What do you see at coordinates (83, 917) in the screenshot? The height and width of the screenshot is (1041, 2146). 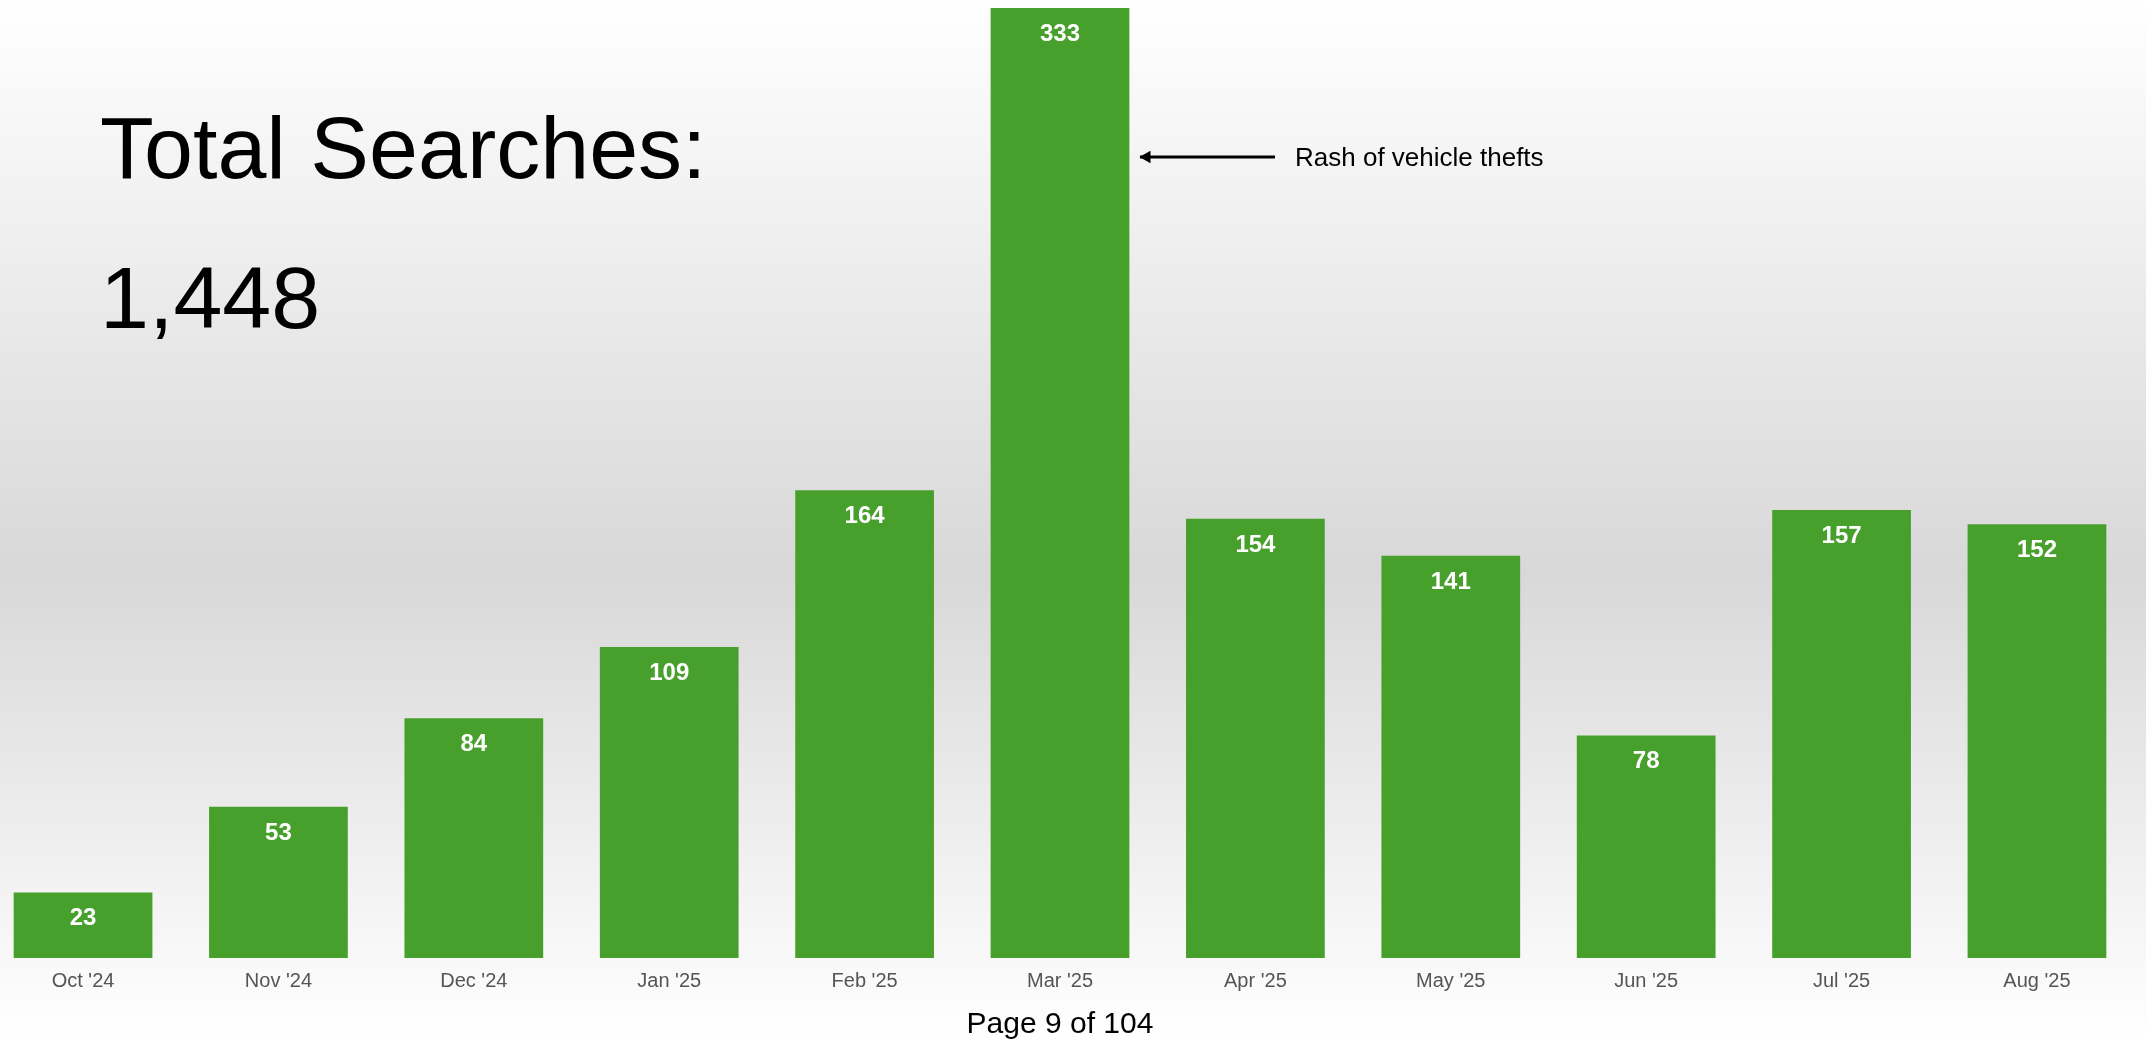 I see `data-label: 23` at bounding box center [83, 917].